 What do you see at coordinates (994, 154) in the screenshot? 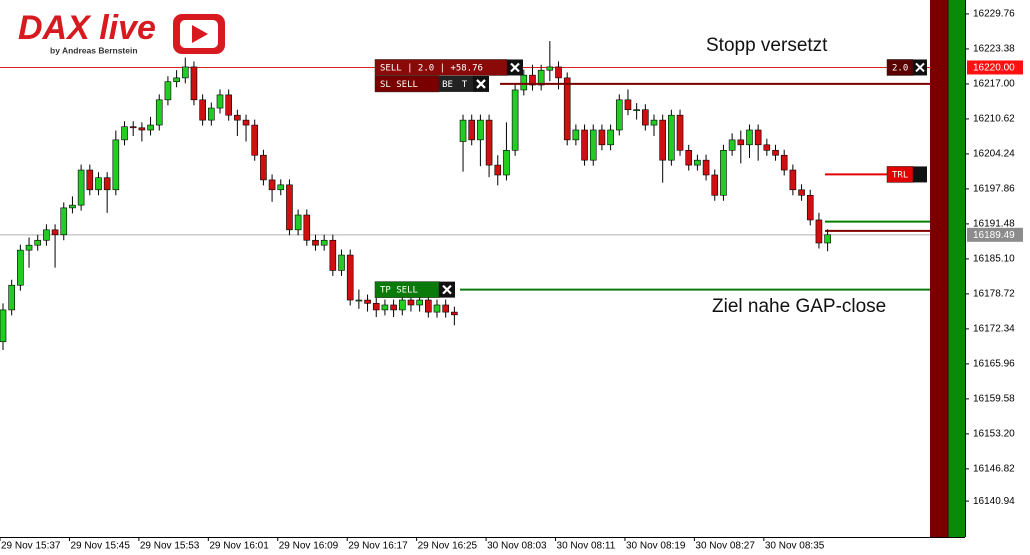
I see `y-tick-label: 16204.24` at bounding box center [994, 154].